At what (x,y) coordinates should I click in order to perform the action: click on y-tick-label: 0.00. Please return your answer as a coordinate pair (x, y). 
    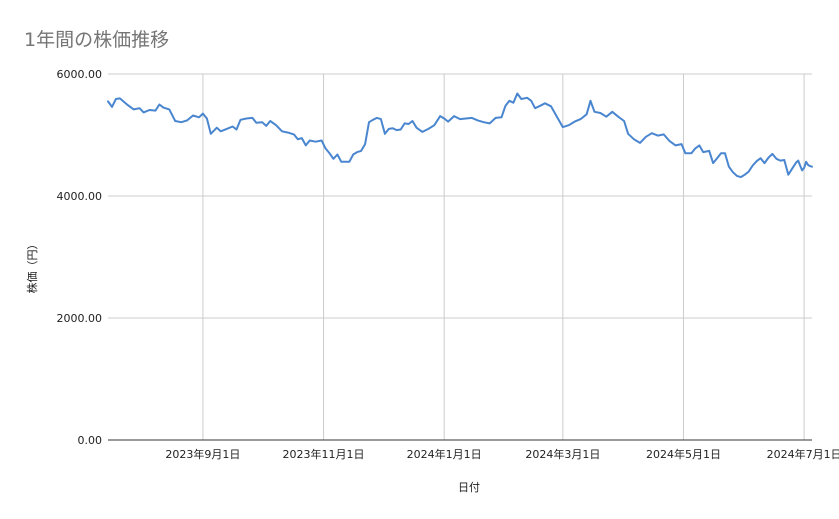
    Looking at the image, I should click on (90, 440).